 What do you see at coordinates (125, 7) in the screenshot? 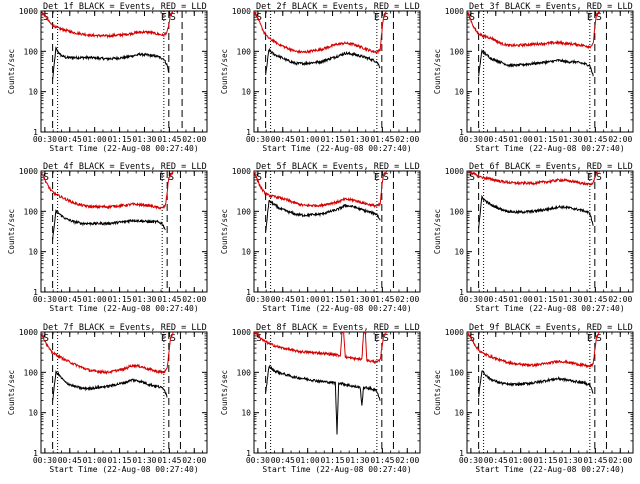
I see `panel-title: Det 1f BLACK = Events, RED = LLD` at bounding box center [125, 7].